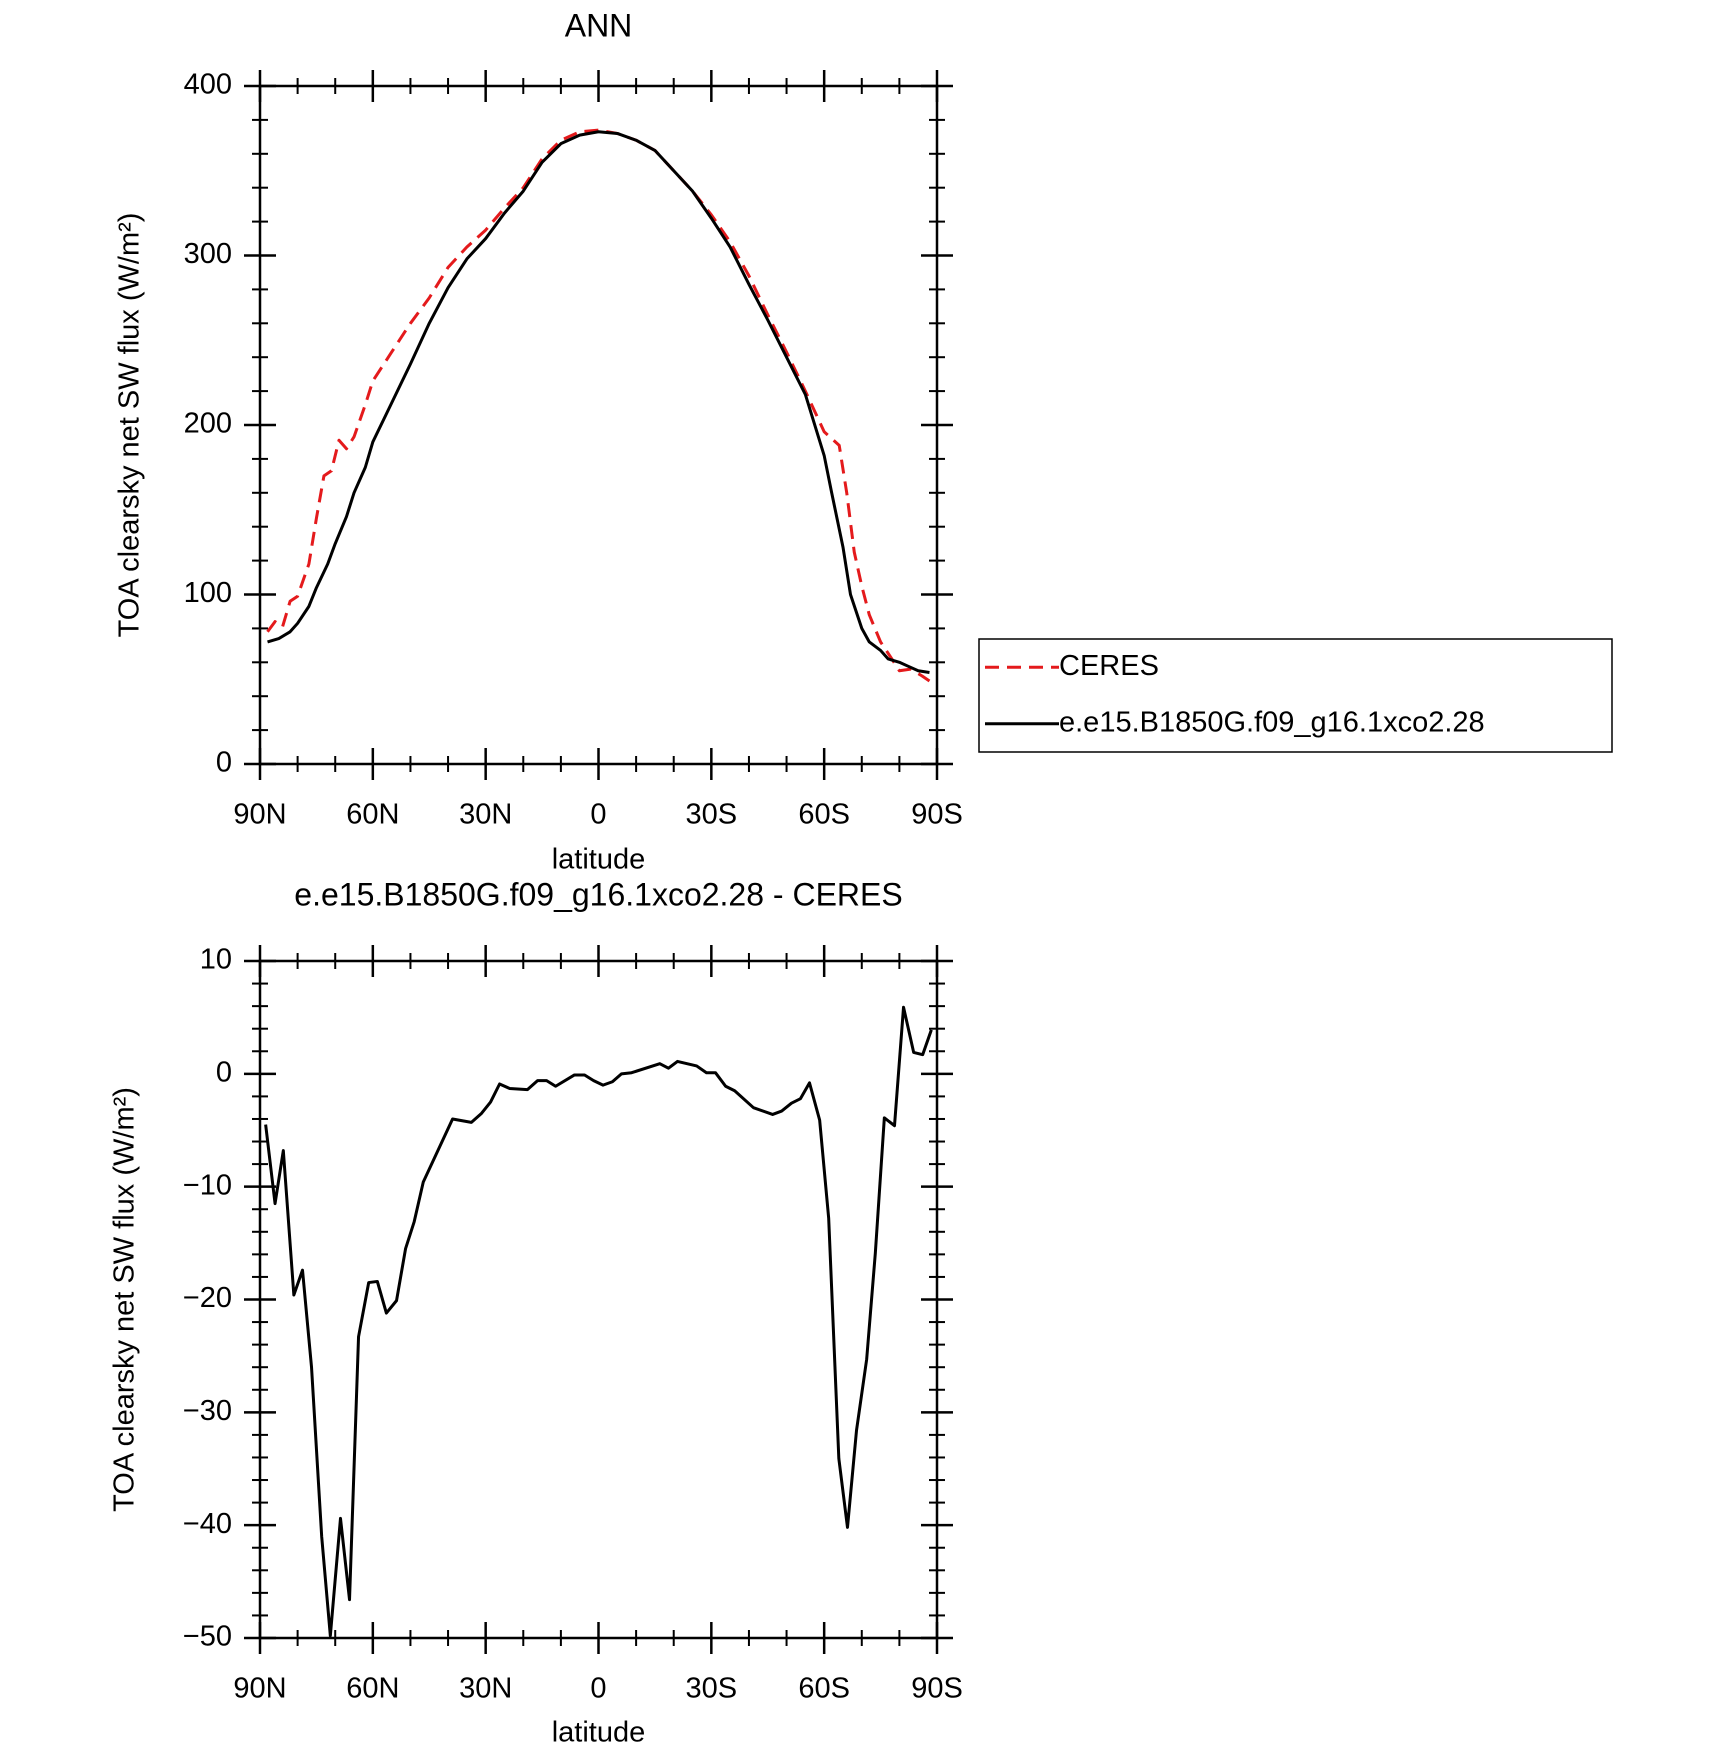 Image resolution: width=1710 pixels, height=1745 pixels. I want to click on legend-box, so click(1295, 695).